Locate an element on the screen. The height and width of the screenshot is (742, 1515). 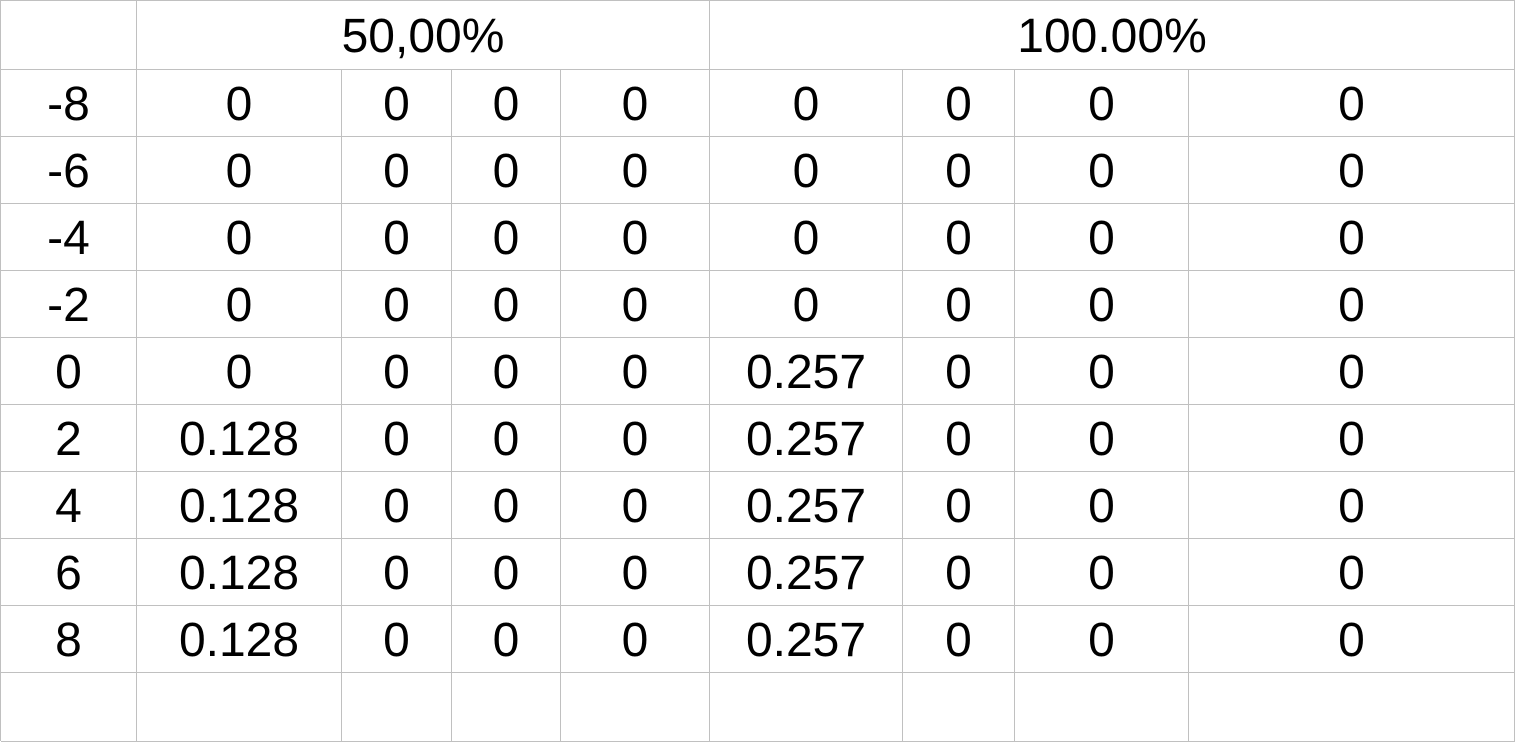
header-group-cell: 50,00% is located at coordinates (423, 35).